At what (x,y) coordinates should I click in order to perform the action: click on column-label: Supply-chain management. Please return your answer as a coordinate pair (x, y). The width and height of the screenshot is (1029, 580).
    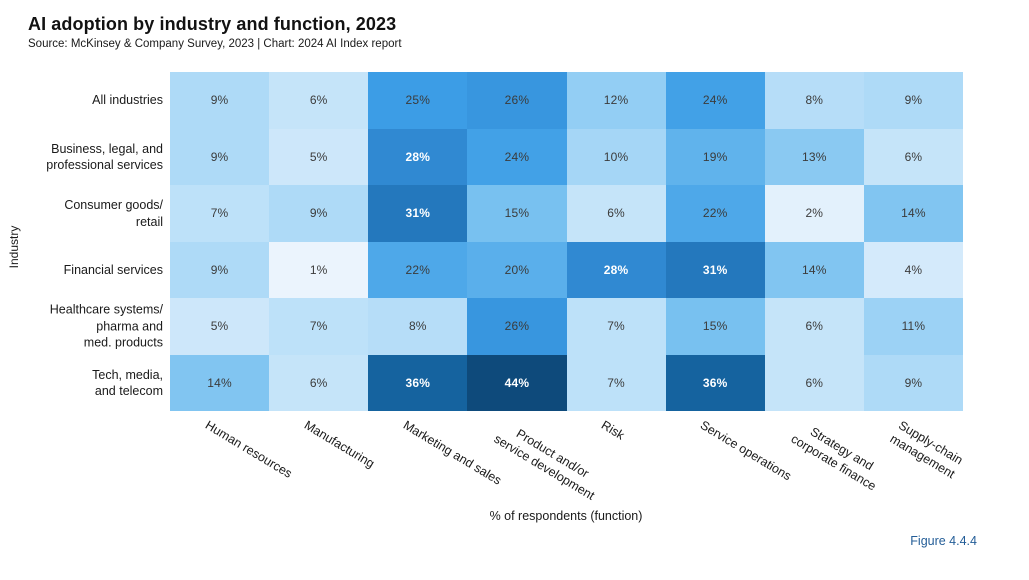
    Looking at the image, I should click on (927, 449).